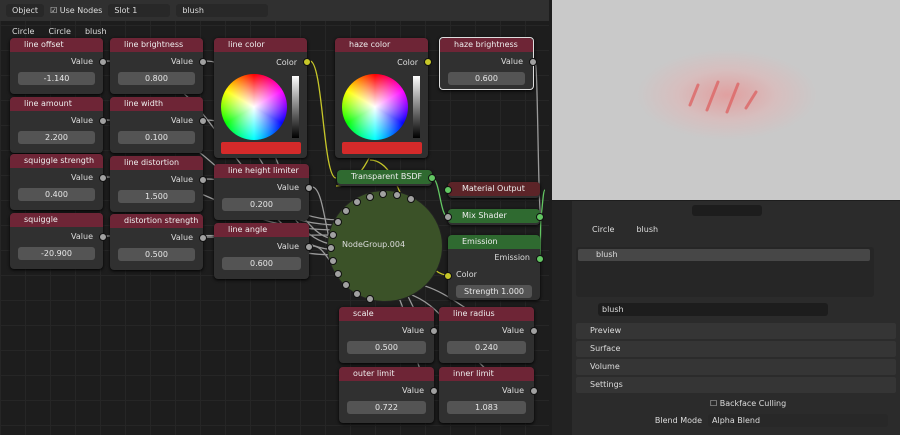 Image resolution: width=900 pixels, height=435 pixels. Describe the element at coordinates (727, 210) in the screenshot. I see `search` at that location.